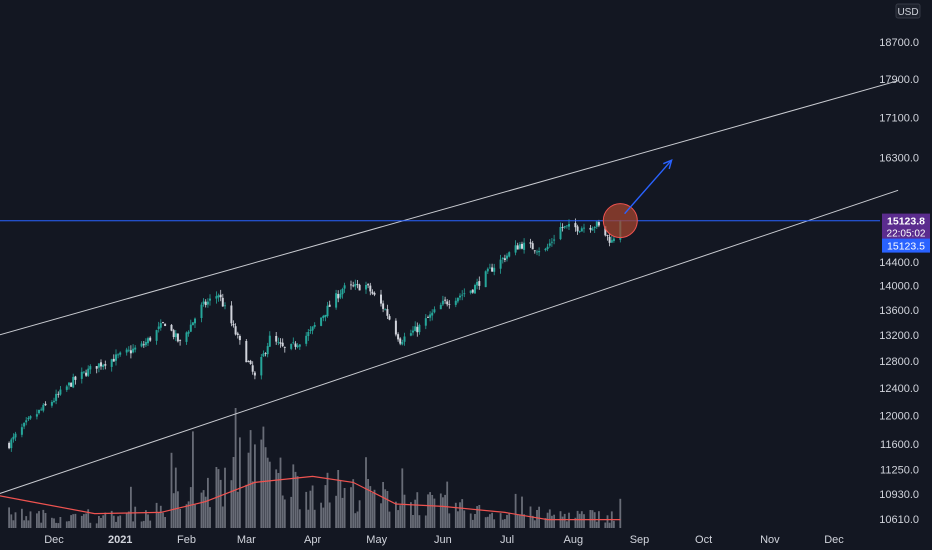 This screenshot has height=550, width=932. What do you see at coordinates (834, 540) in the screenshot?
I see `time-tick-label: Dec` at bounding box center [834, 540].